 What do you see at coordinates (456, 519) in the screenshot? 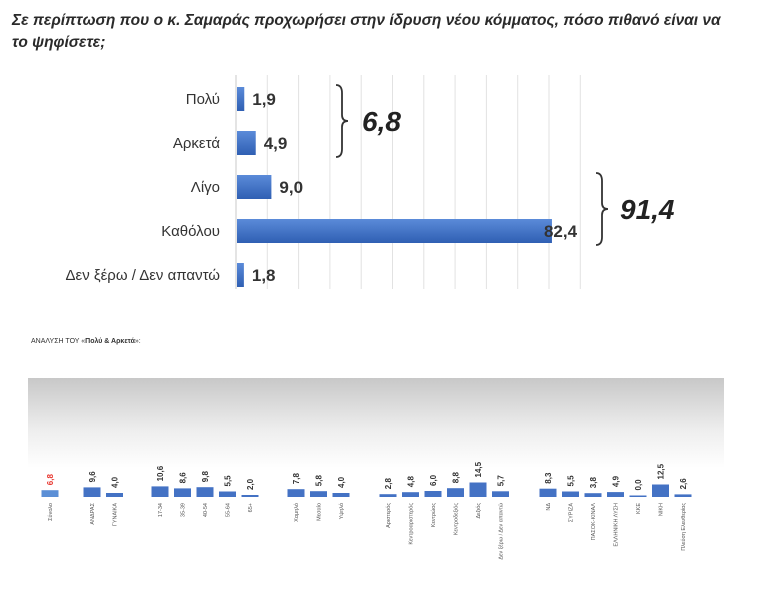
I see `column-category-label: Κεντροδεξιός` at bounding box center [456, 519].